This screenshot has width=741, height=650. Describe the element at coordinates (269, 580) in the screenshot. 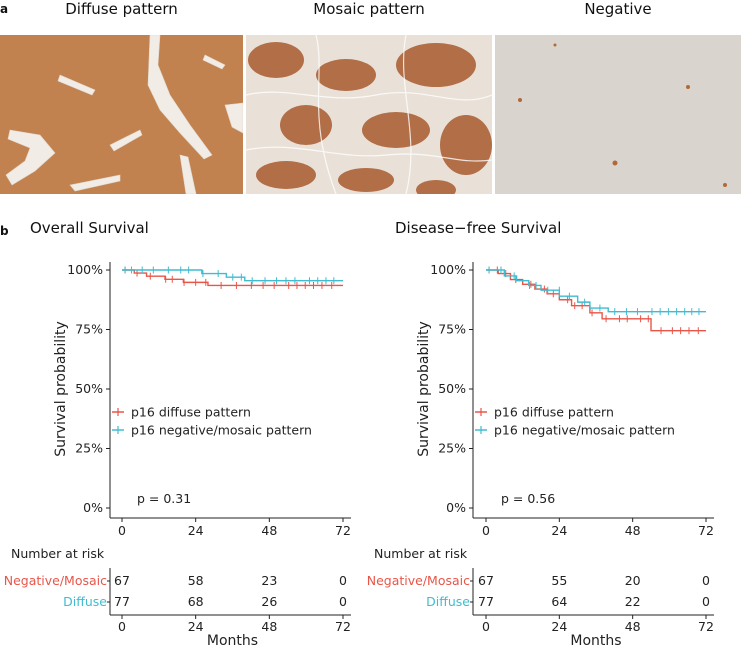

I see `risk-value: 23` at that location.